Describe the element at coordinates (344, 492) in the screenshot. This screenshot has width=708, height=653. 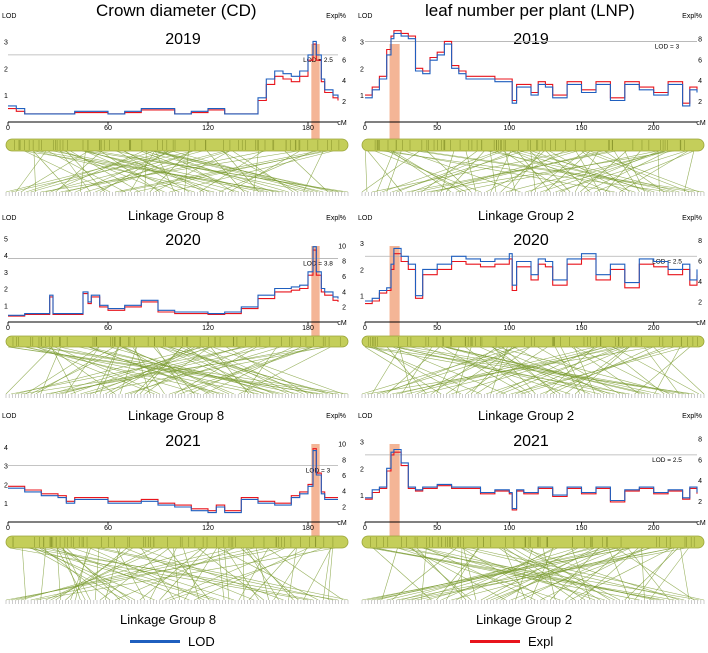
I see `y2-tick-label: 4` at that location.